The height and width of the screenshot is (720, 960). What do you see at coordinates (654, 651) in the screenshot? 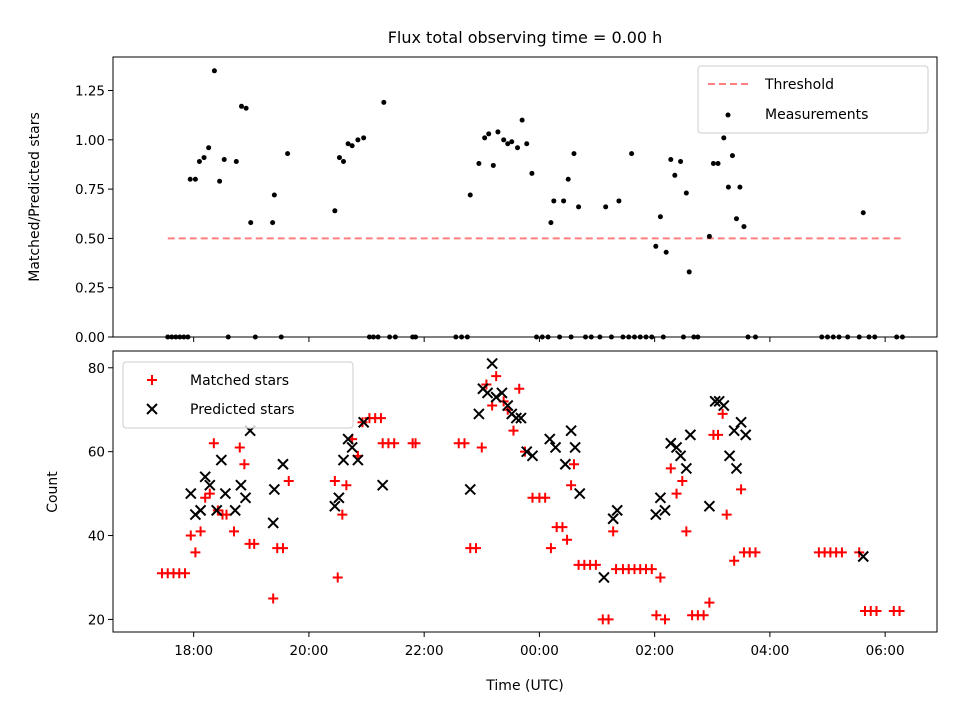
I see `x-tick-label: 02:00` at bounding box center [654, 651].